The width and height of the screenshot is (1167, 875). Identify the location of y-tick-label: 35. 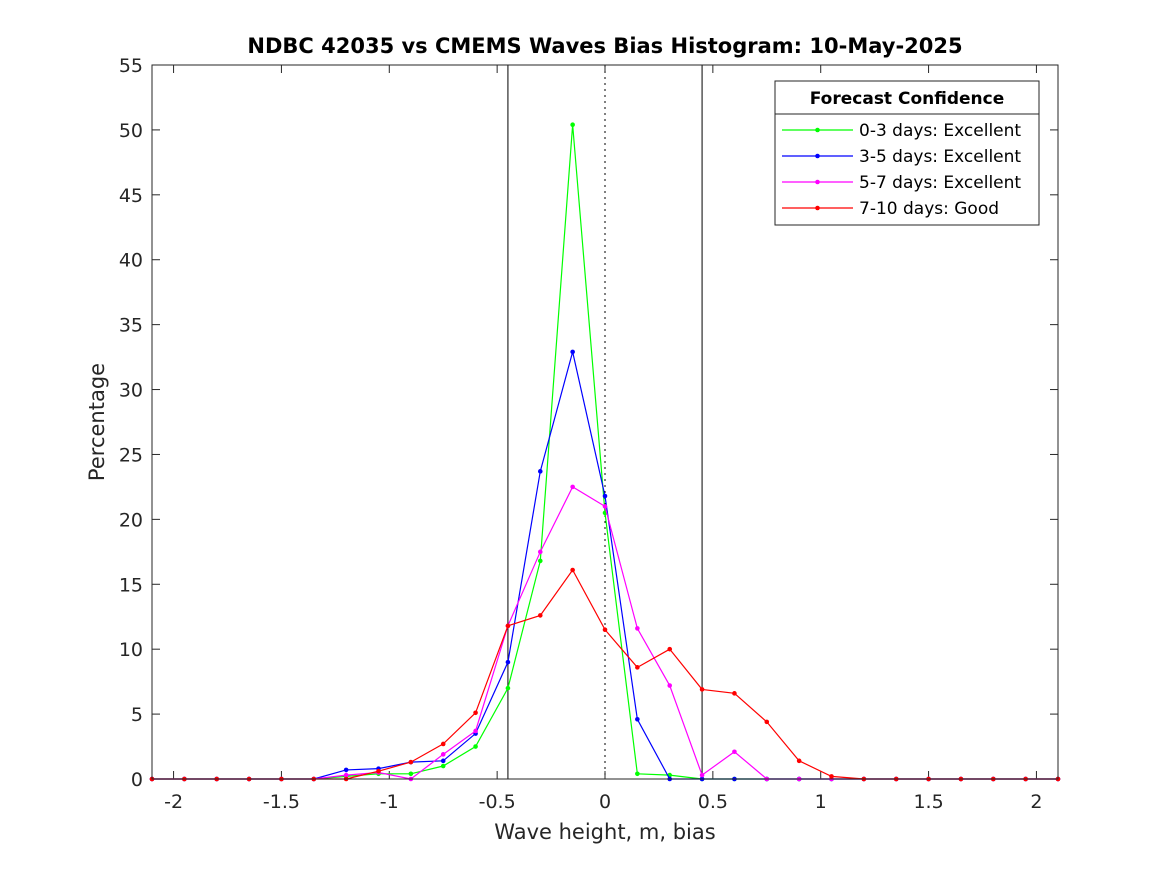
(131, 326).